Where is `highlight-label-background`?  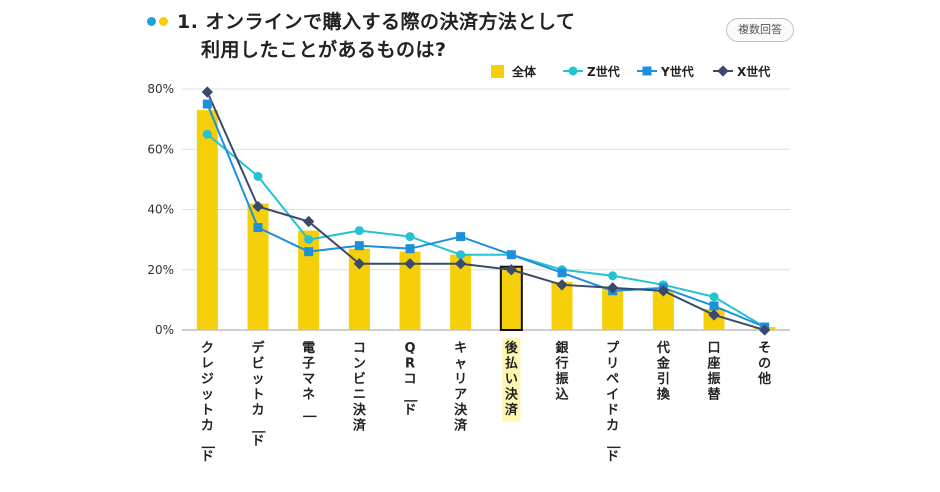 highlight-label-background is located at coordinates (511, 380).